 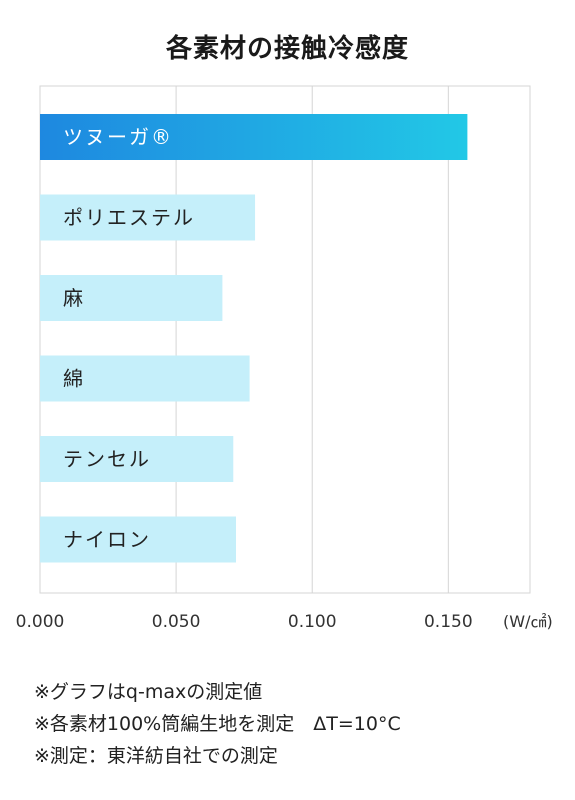 I want to click on x-tick-label: 0.050, so click(x=176, y=622).